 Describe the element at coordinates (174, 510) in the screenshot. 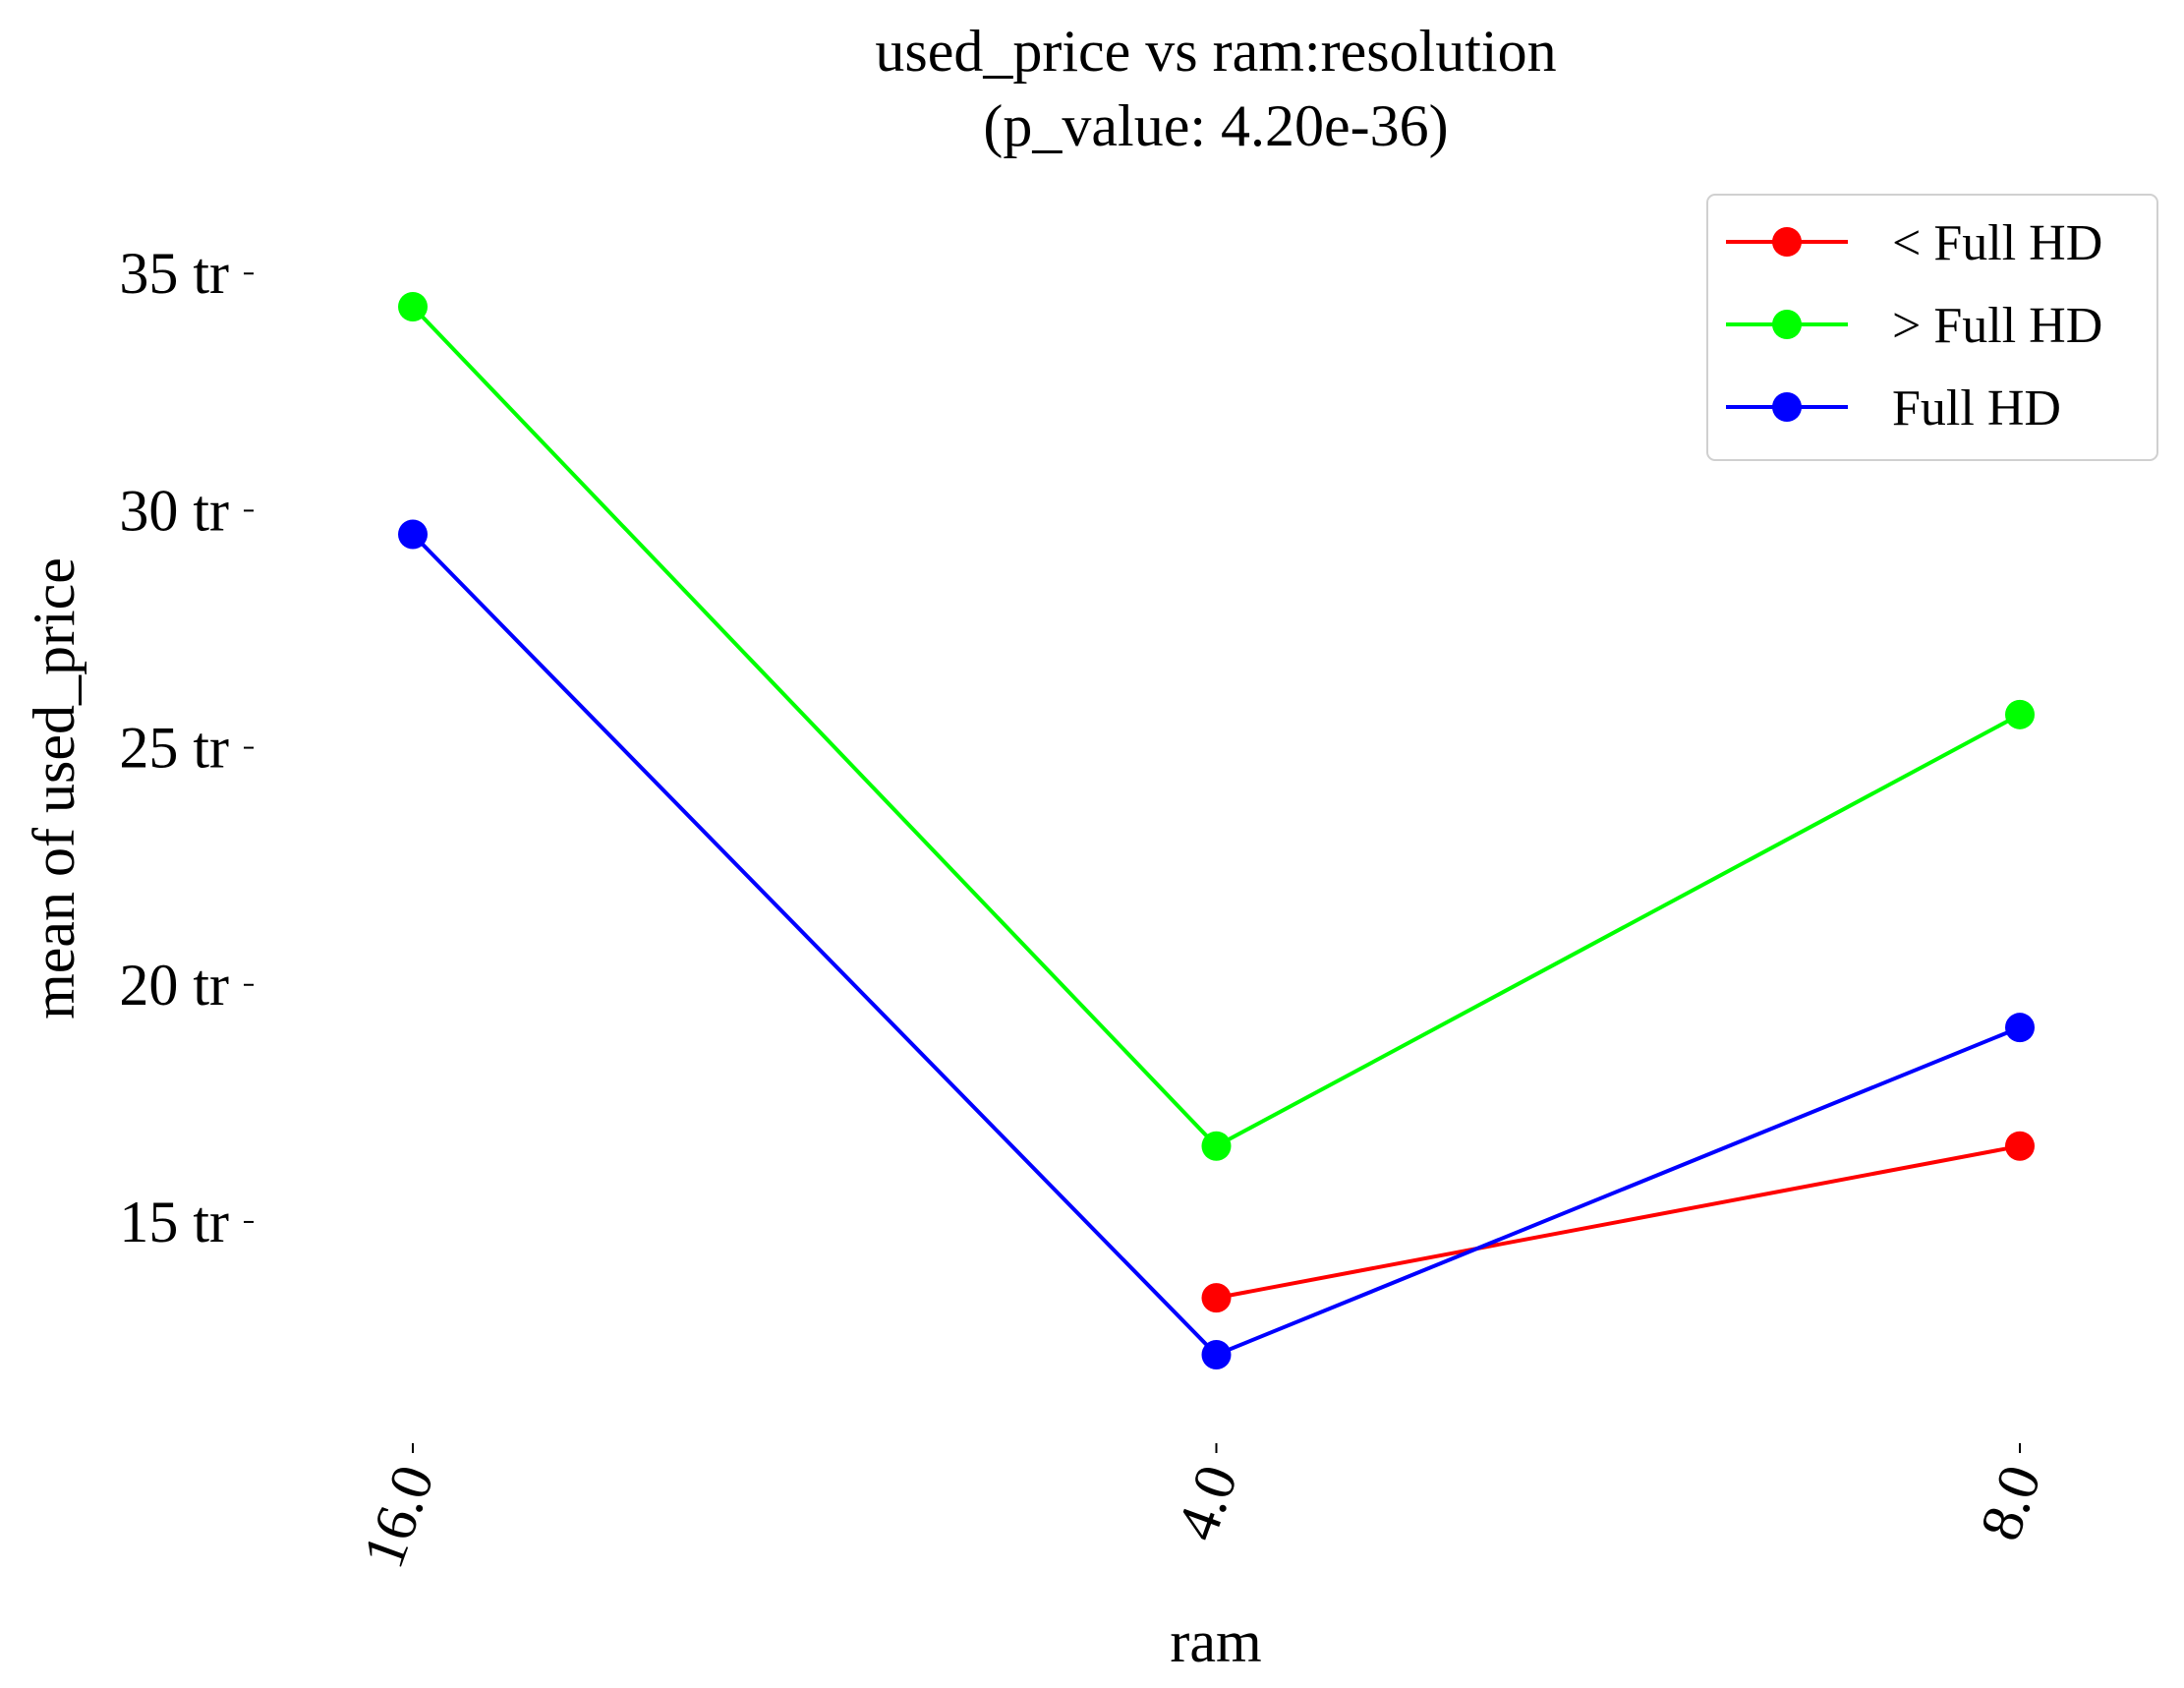

I see `y-tick-label: 30 tr` at that location.